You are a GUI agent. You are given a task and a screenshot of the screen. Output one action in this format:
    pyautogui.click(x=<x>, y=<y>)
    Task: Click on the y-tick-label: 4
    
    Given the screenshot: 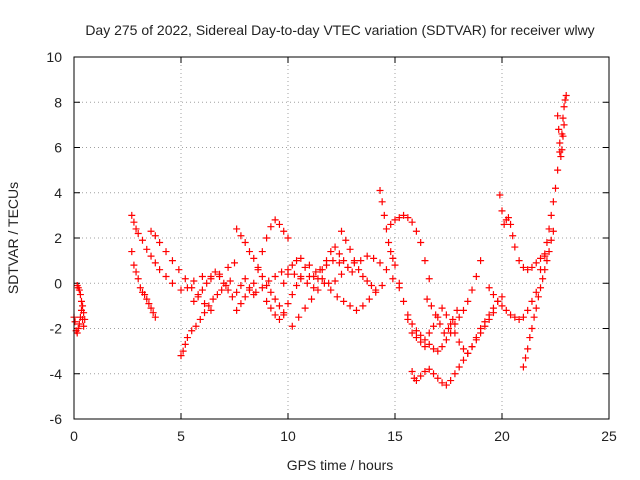 What is the action you would take?
    pyautogui.click(x=58, y=193)
    